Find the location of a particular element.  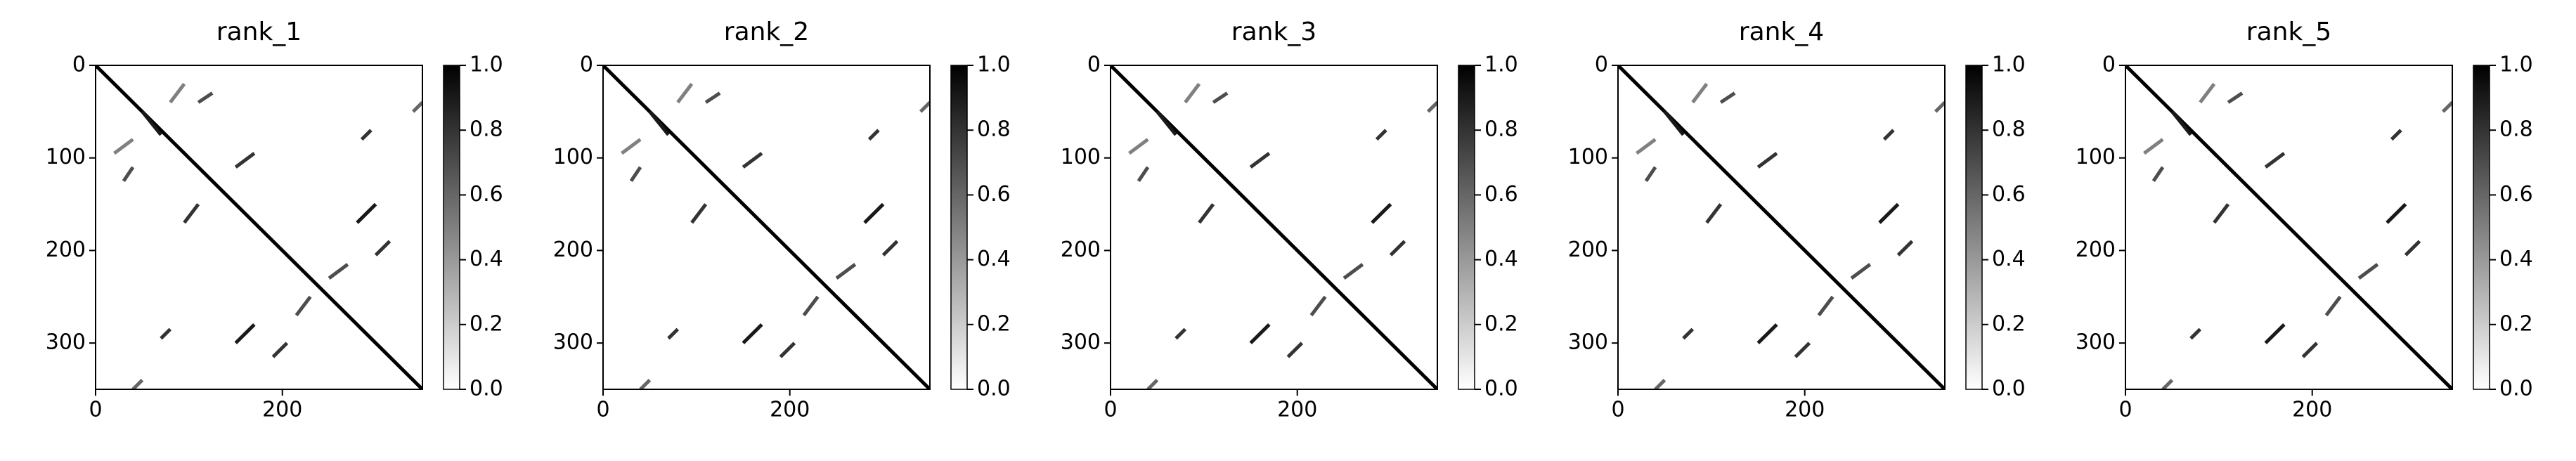

chart-title: rank_1 is located at coordinates (259, 32).